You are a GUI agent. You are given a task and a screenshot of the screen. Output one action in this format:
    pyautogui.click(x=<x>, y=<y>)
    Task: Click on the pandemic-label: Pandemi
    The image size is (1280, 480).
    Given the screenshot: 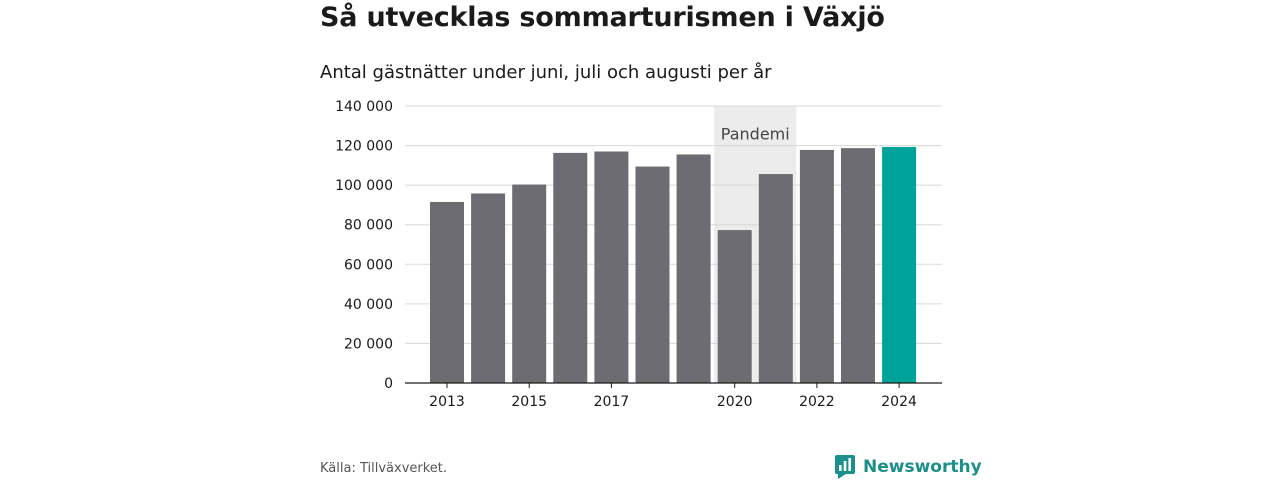 What is the action you would take?
    pyautogui.click(x=755, y=134)
    